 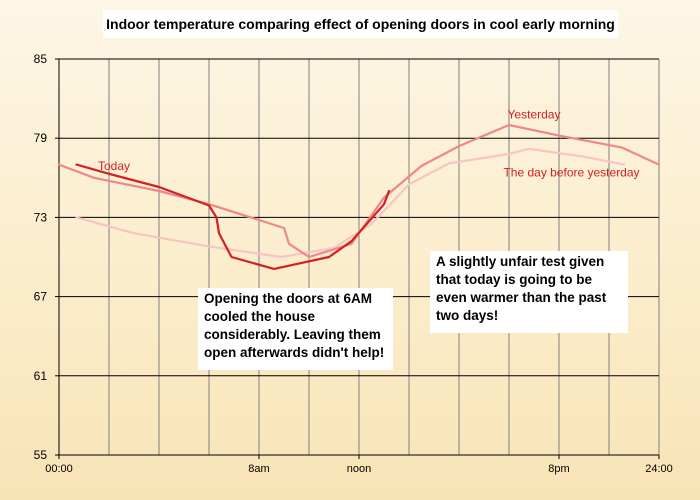 I want to click on x-tick-label-4: 24:00, so click(x=659, y=469).